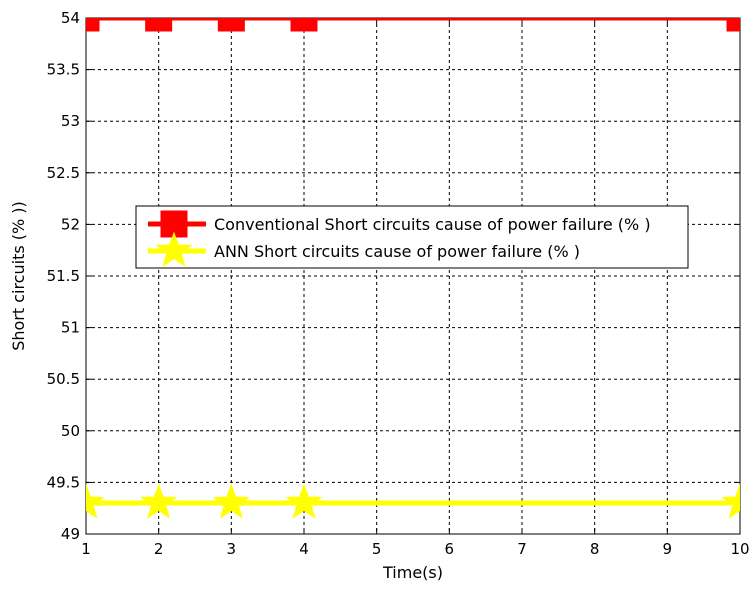 This screenshot has height=594, width=751. Describe the element at coordinates (70, 534) in the screenshot. I see `y-tick-label: 49` at that location.